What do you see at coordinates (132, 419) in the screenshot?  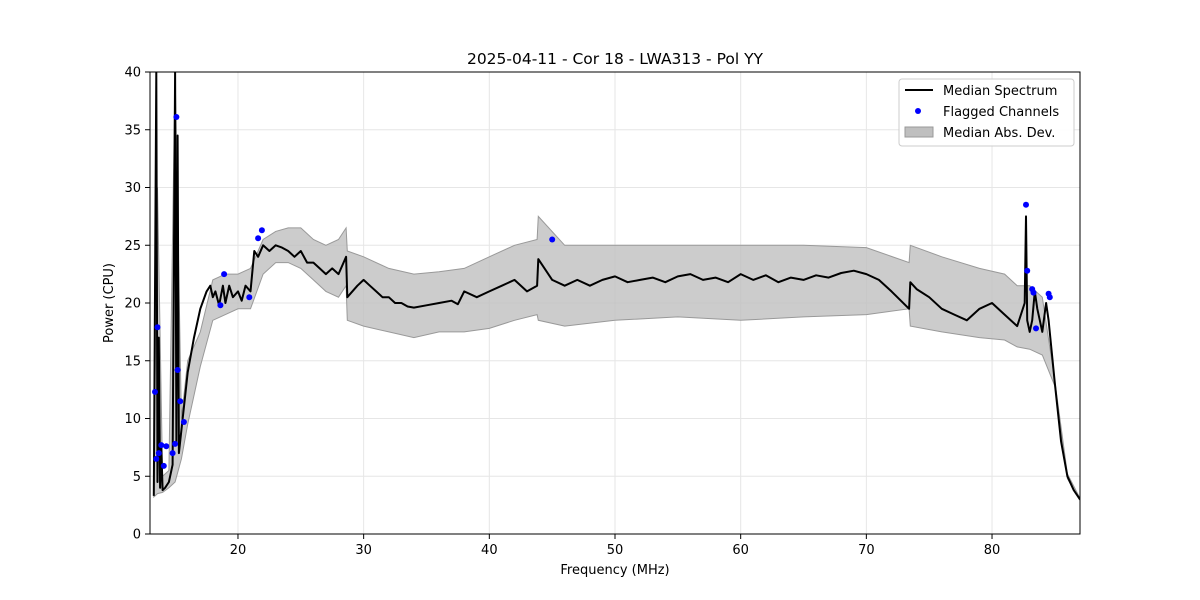 I see `y-tick-label: 10` at bounding box center [132, 419].